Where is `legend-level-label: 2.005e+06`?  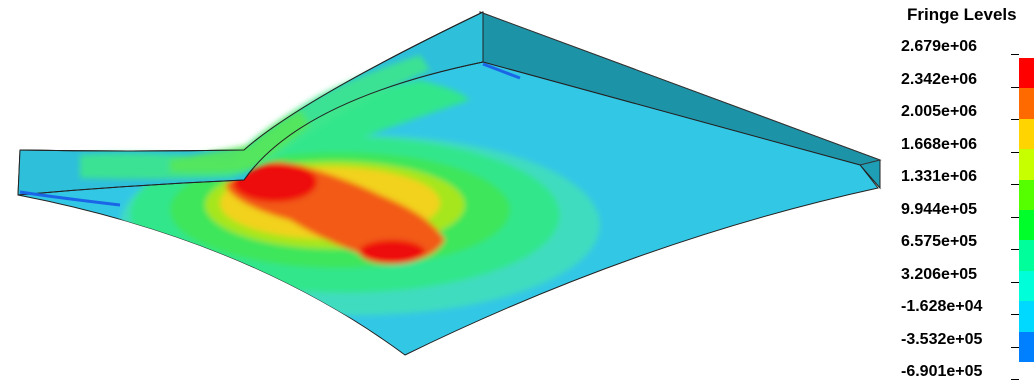 legend-level-label: 2.005e+06 is located at coordinates (939, 111).